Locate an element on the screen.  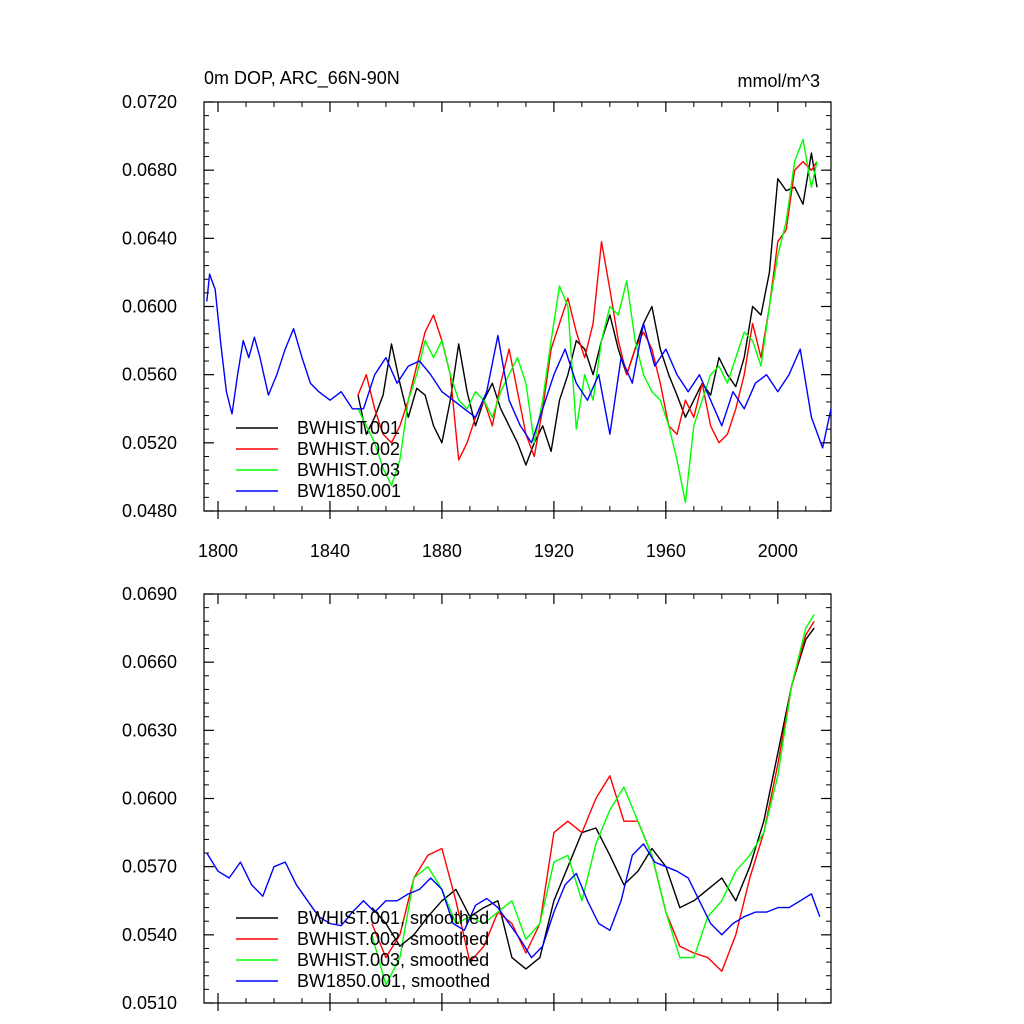
p1-y-tick-label: 0.0600 is located at coordinates (149, 799).